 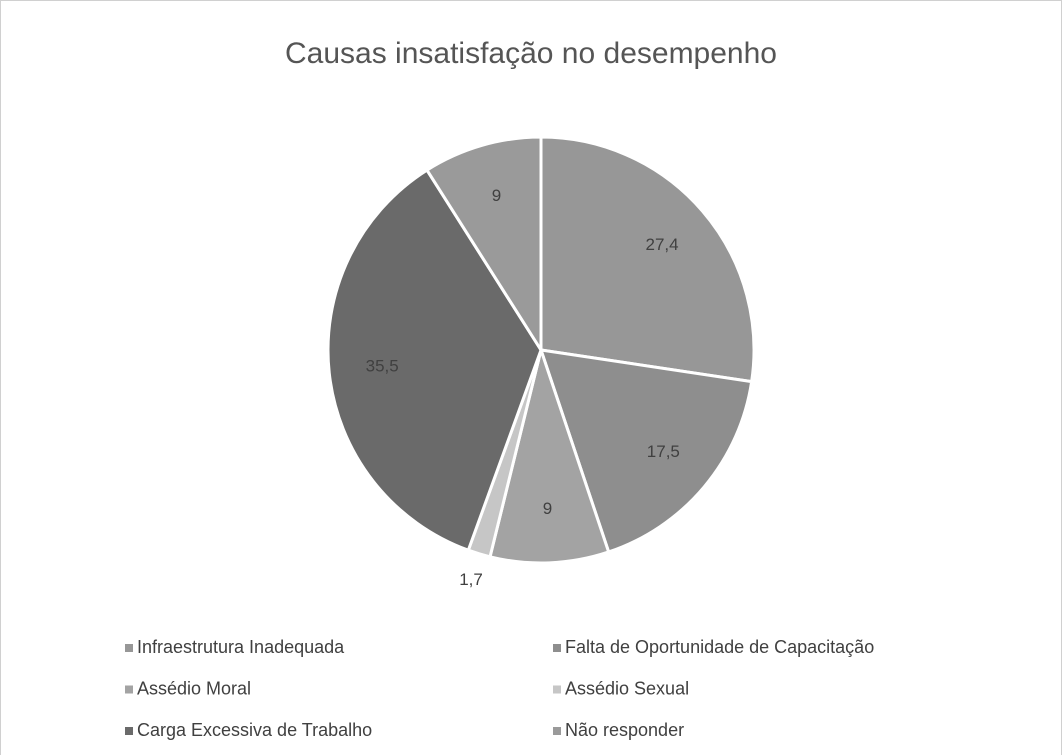 What do you see at coordinates (382, 366) in the screenshot?
I see `data-label: 35,5` at bounding box center [382, 366].